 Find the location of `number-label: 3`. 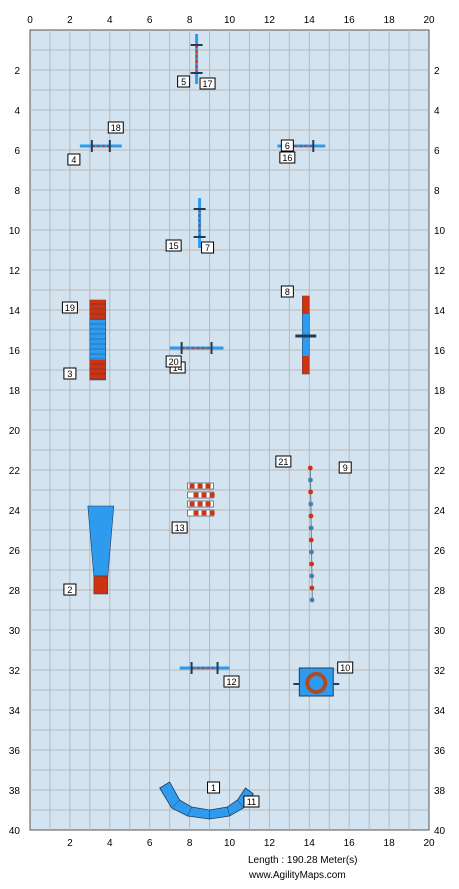

number-label: 3 is located at coordinates (70, 373).